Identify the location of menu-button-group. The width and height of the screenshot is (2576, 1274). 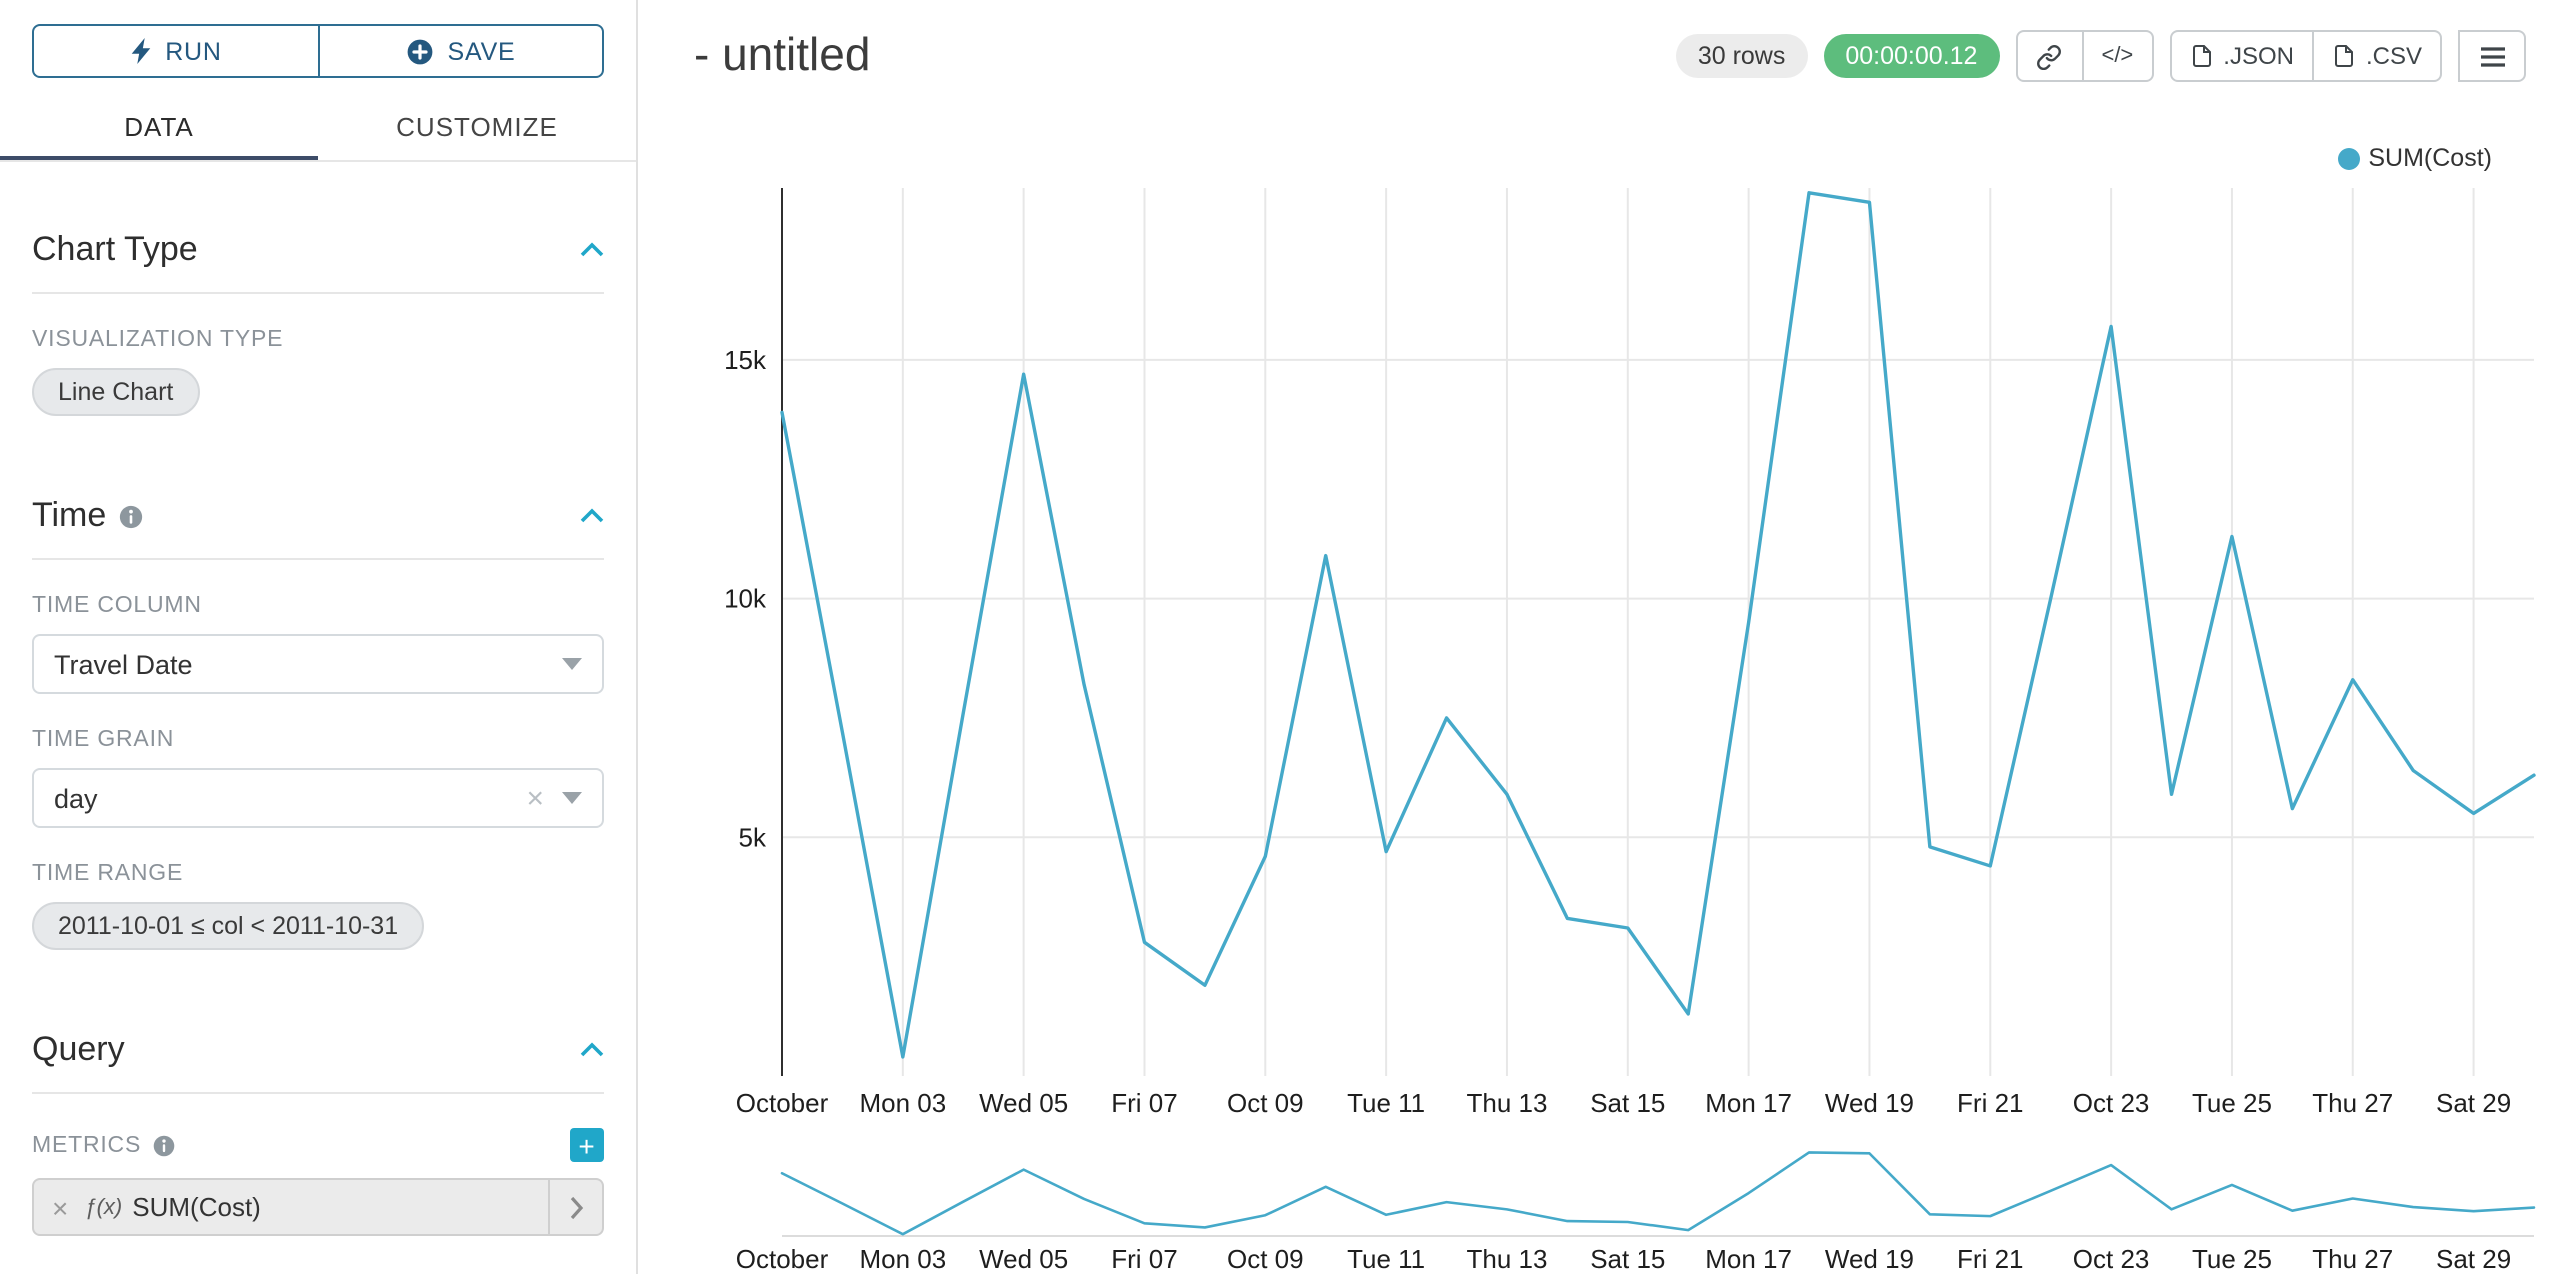
(2492, 56).